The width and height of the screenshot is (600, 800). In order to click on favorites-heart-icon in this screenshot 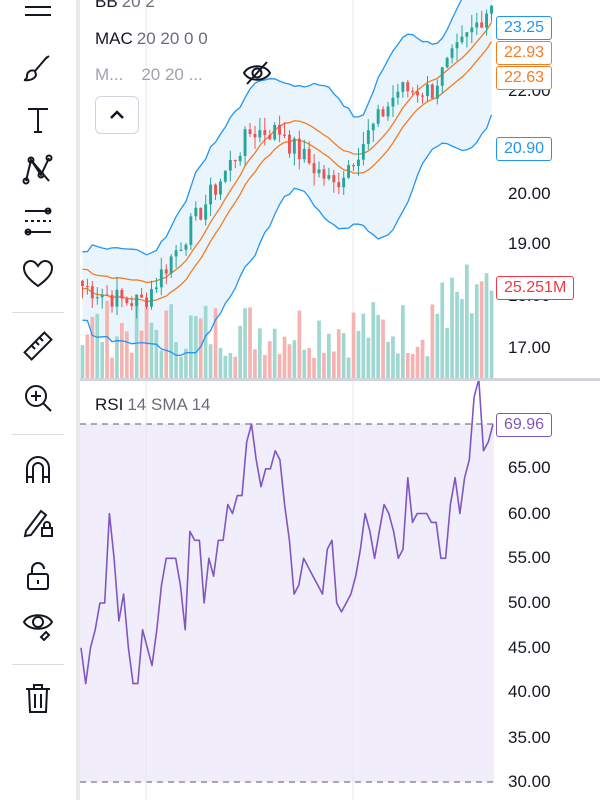, I will do `click(38, 274)`.